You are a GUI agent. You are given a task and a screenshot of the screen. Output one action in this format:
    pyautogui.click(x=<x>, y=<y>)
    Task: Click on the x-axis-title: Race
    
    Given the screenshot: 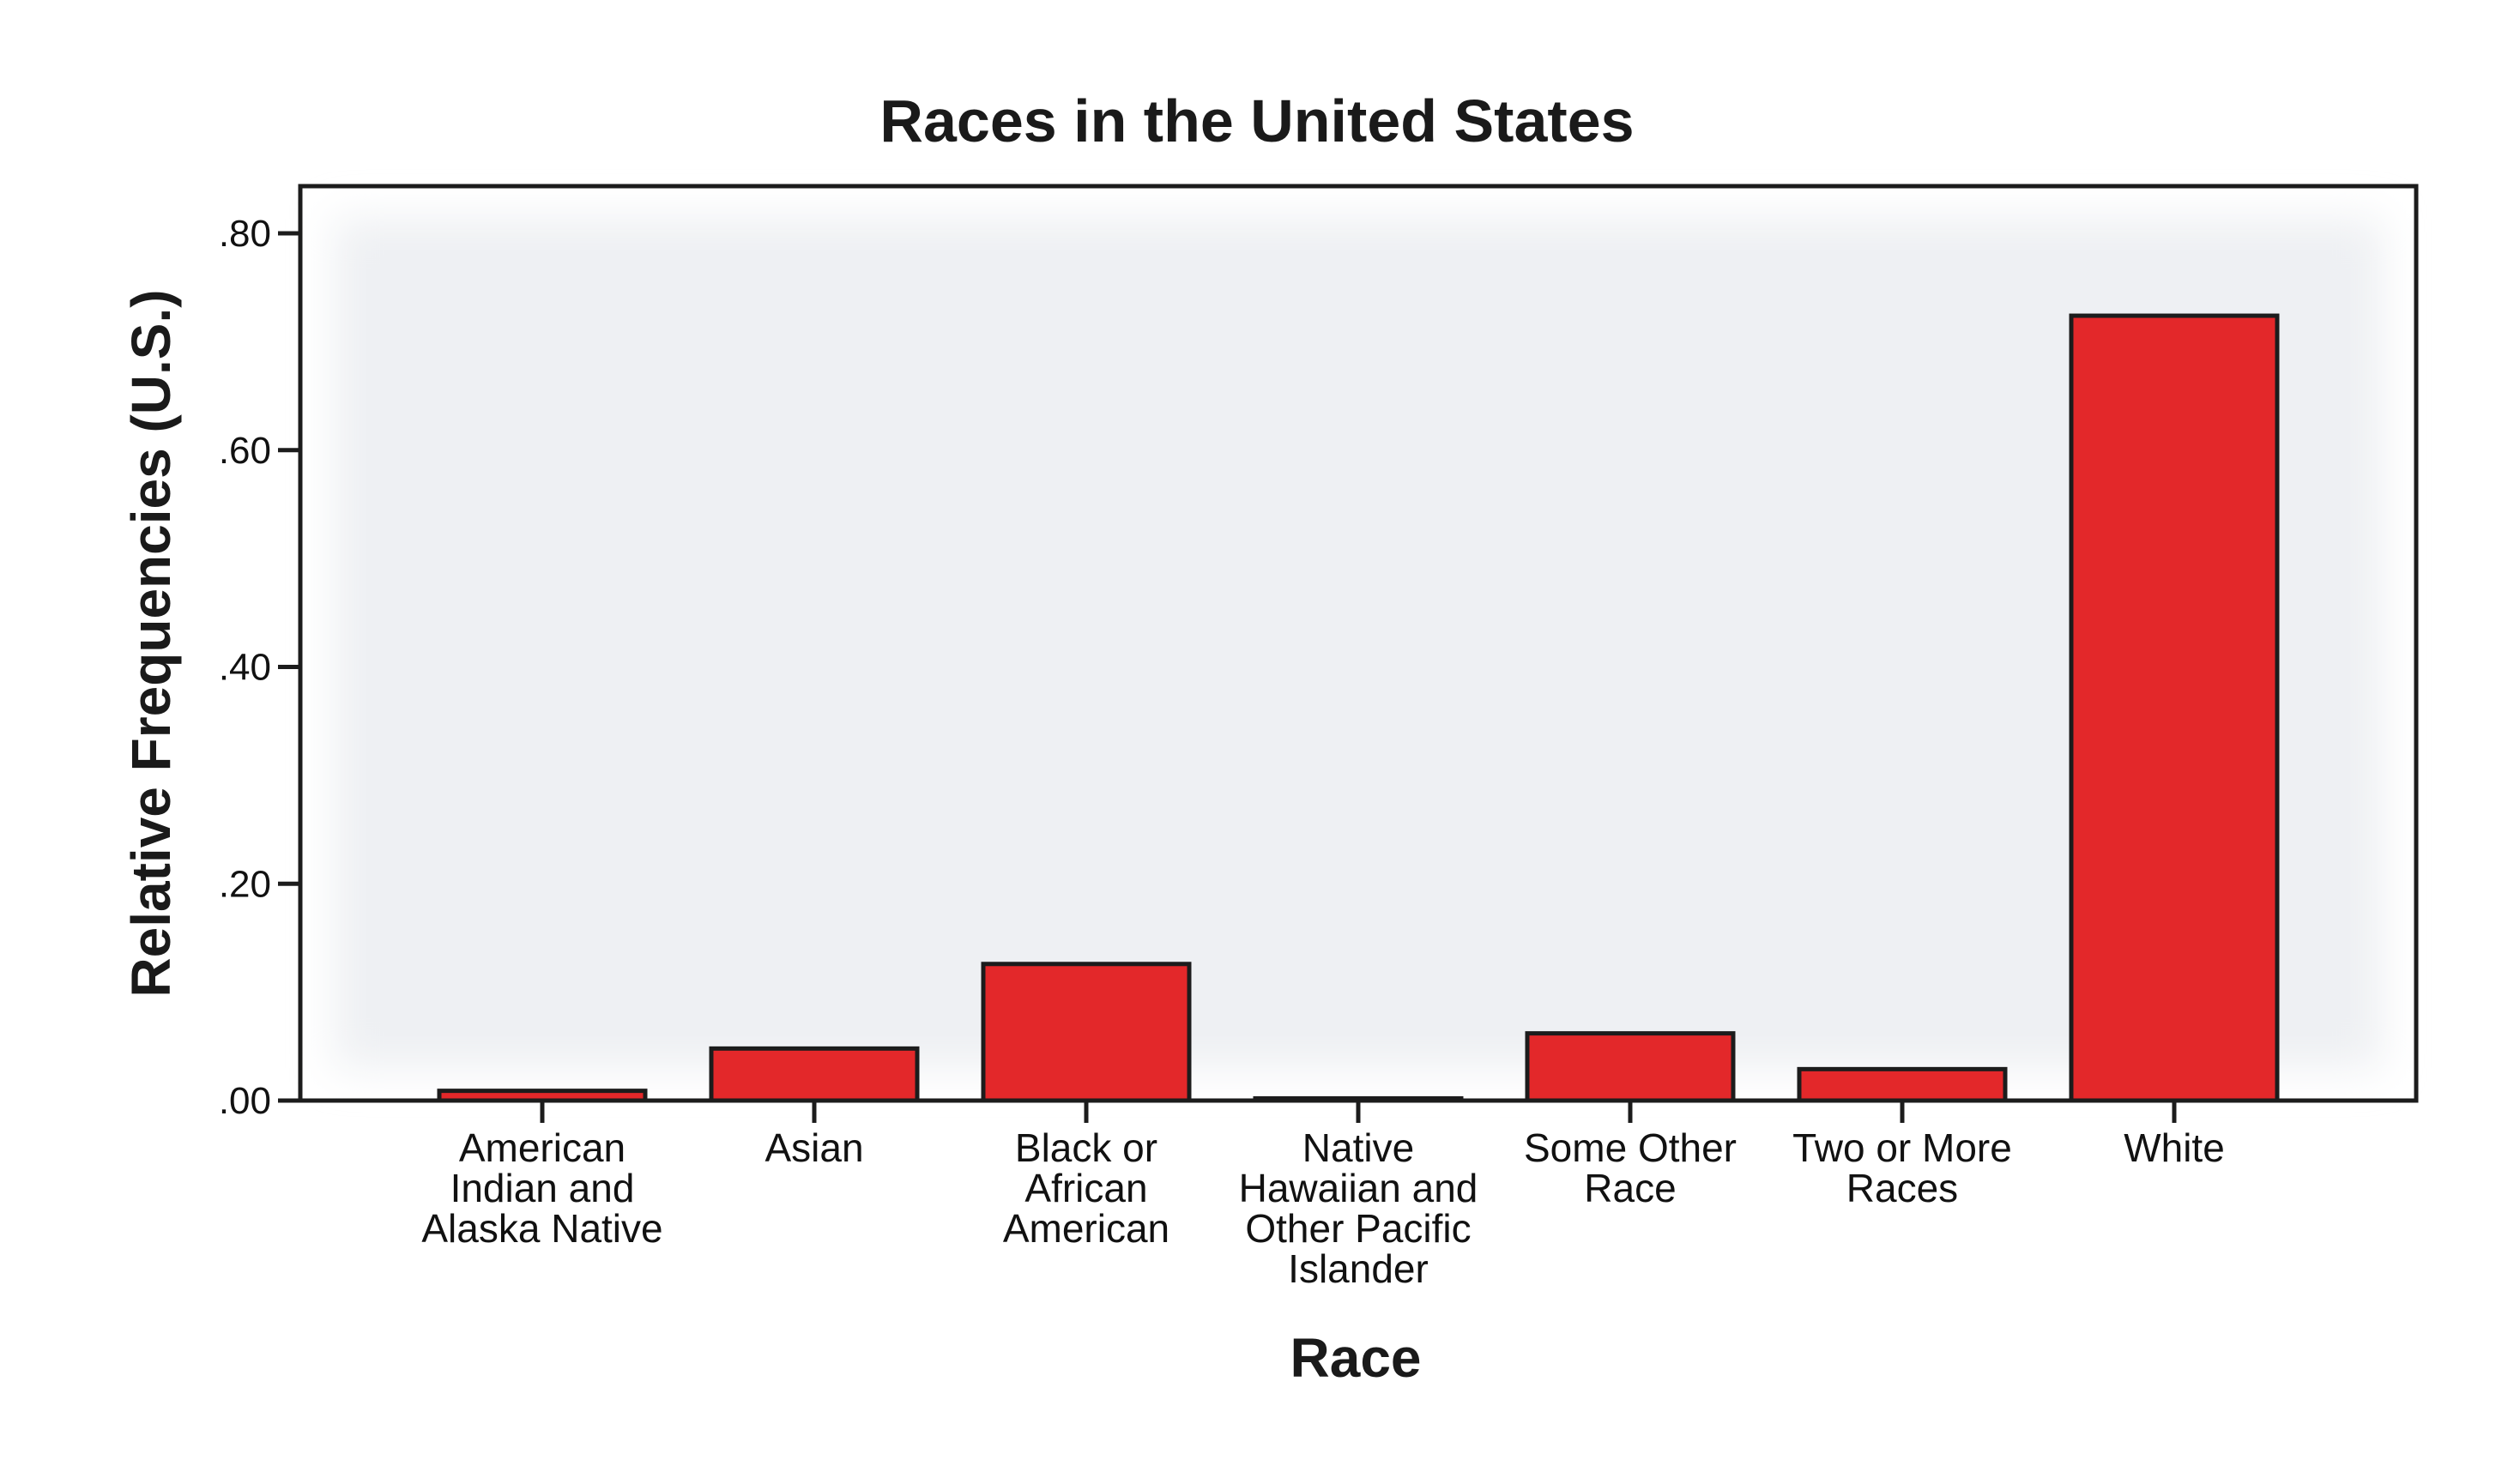 What is the action you would take?
    pyautogui.click(x=1356, y=1358)
    